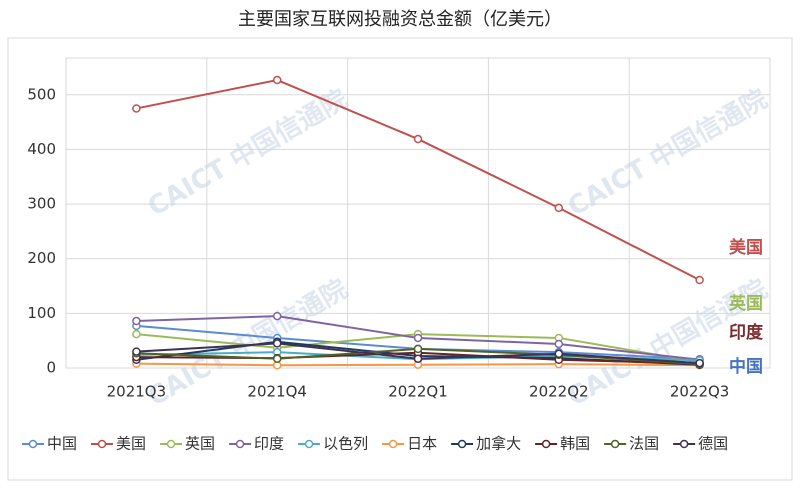 This screenshot has height=488, width=800. I want to click on y-tick-label: 0, so click(51, 368).